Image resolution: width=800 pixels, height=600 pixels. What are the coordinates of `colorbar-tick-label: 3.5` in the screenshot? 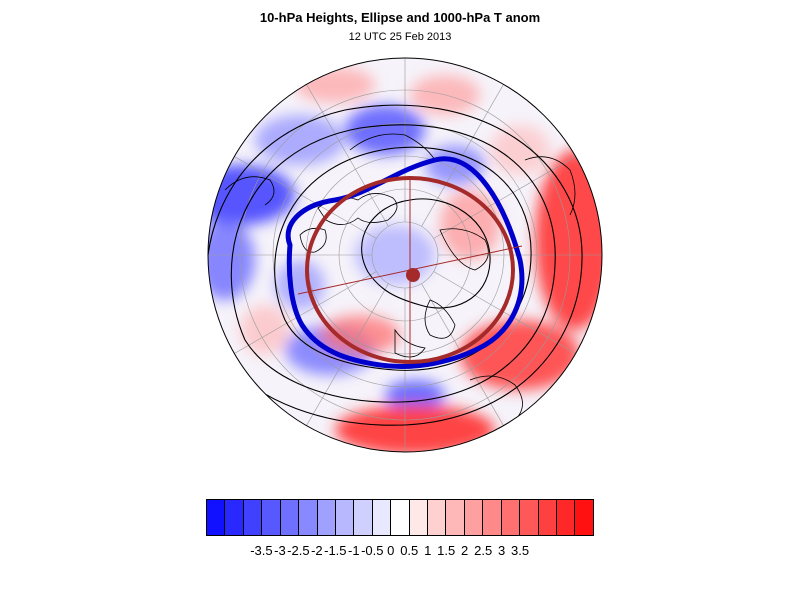 It's located at (520, 550).